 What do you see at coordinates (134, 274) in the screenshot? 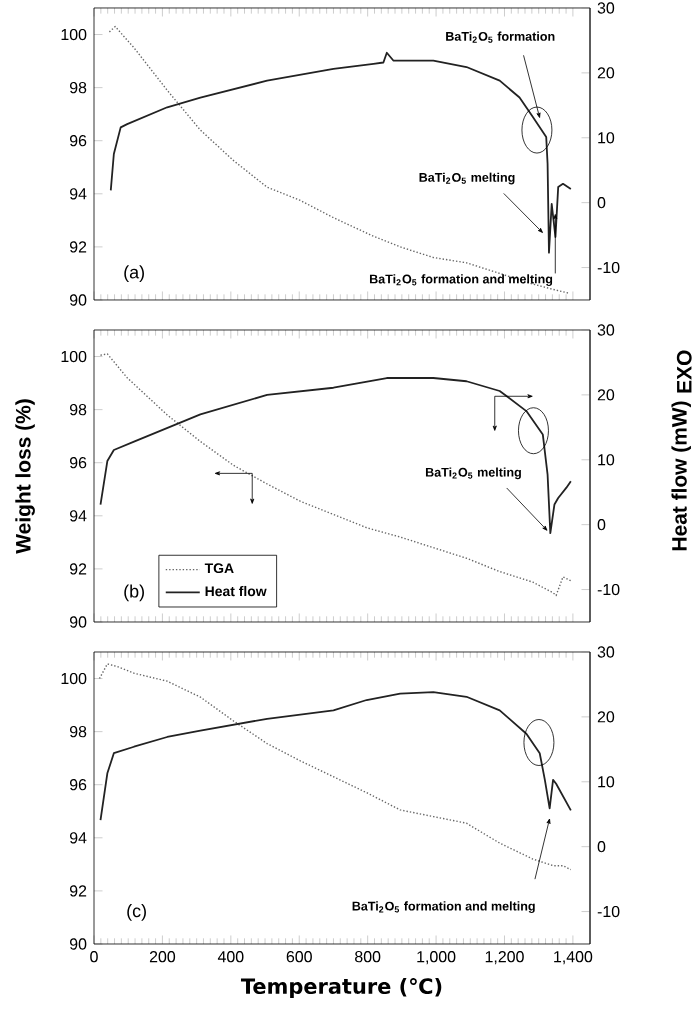
I see `annotation: (a)` at bounding box center [134, 274].